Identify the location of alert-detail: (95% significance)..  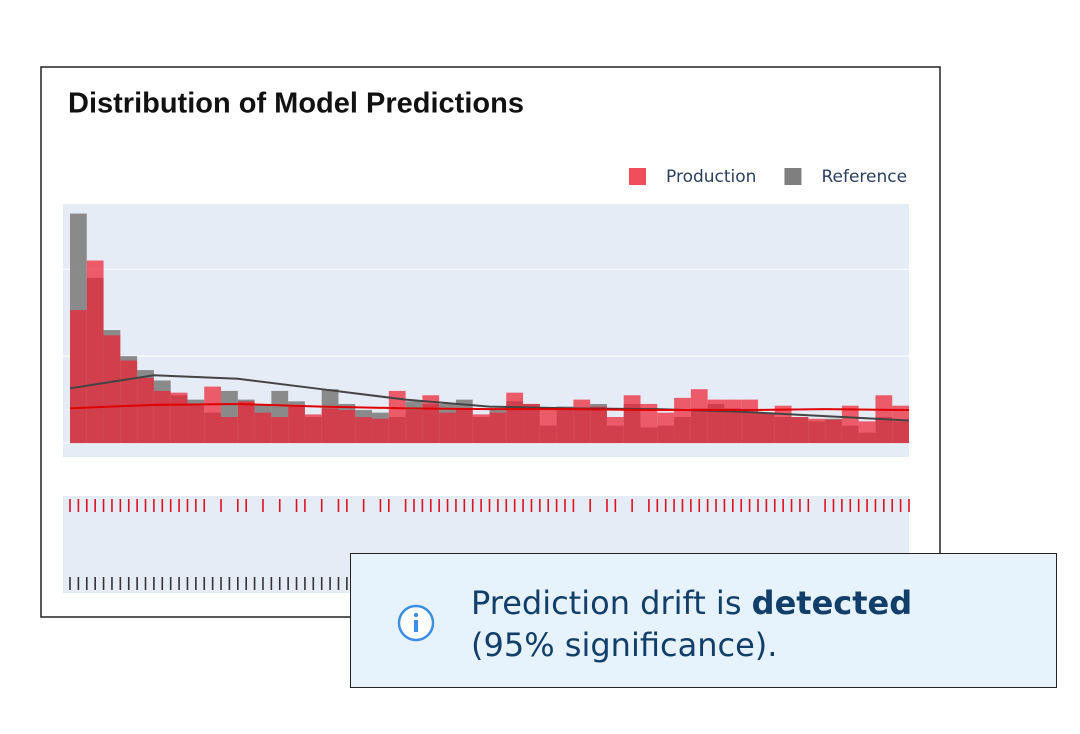
(624, 645).